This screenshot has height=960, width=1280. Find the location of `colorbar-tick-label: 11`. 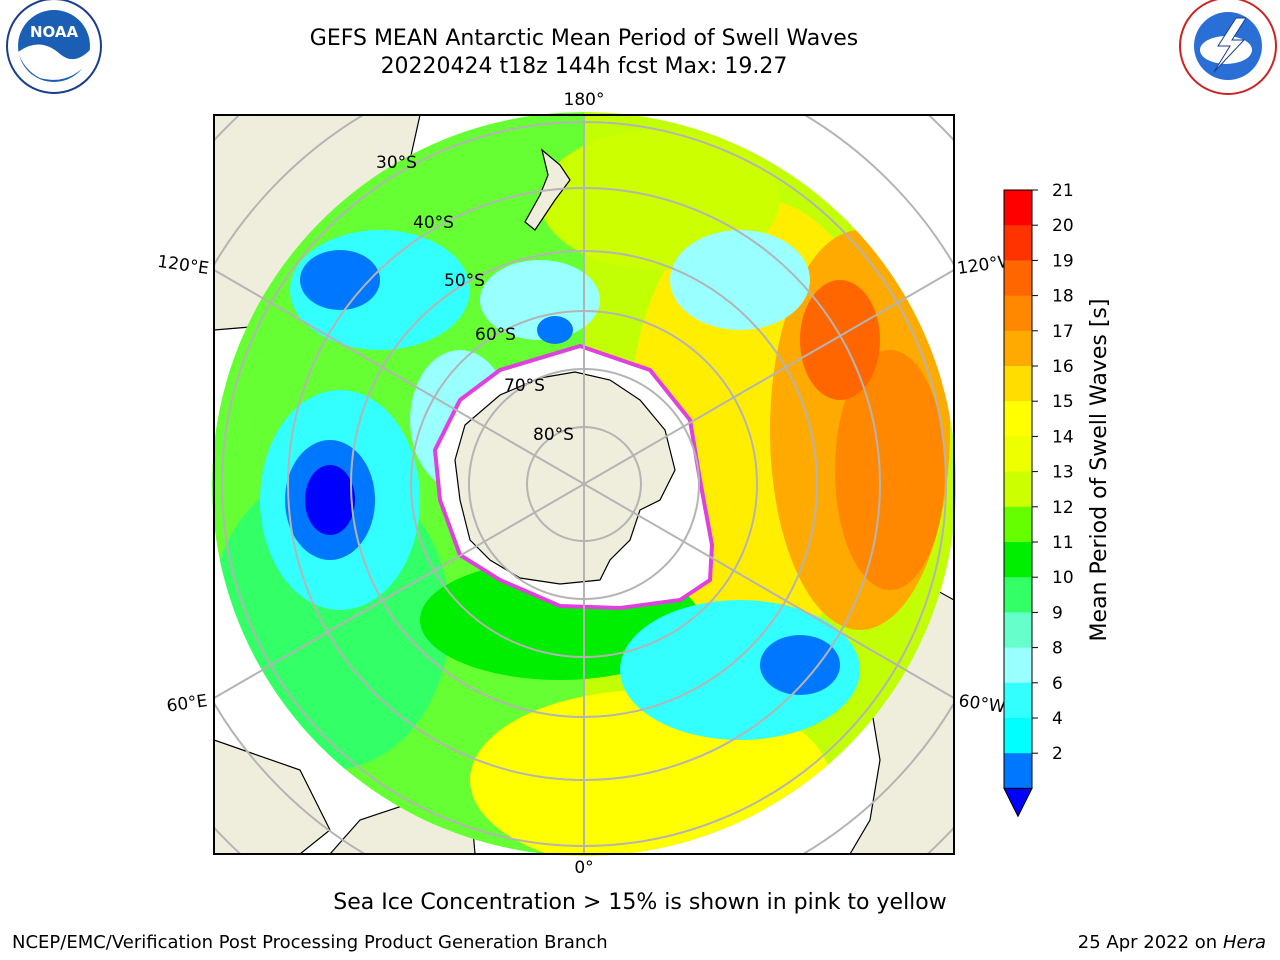

colorbar-tick-label: 11 is located at coordinates (1063, 543).